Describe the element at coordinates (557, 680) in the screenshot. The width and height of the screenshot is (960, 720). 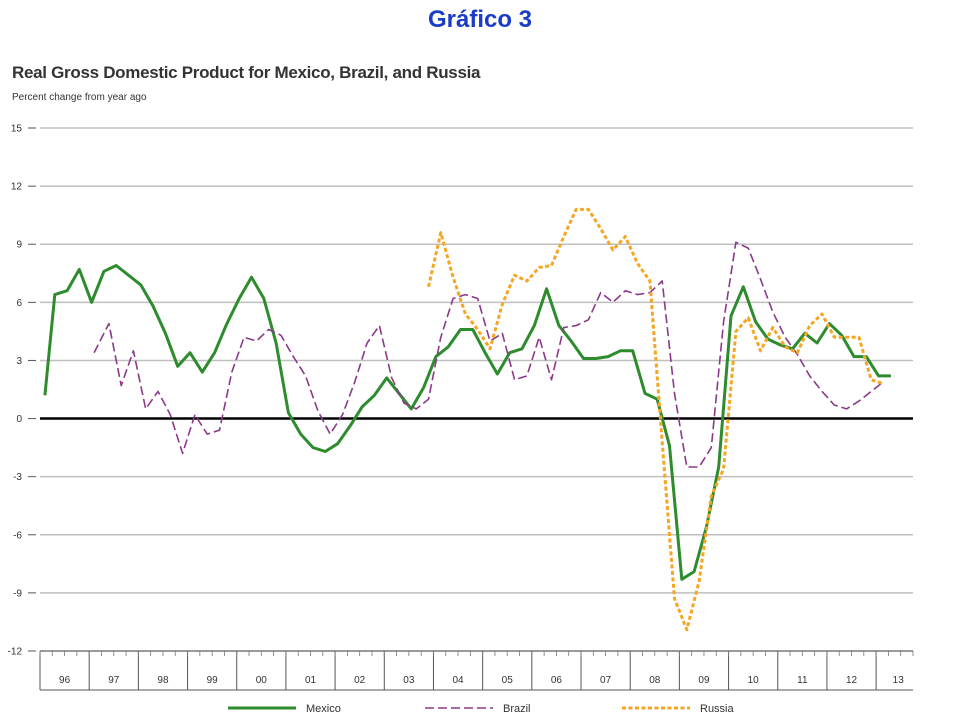
I see `x-tick-label: 06` at that location.